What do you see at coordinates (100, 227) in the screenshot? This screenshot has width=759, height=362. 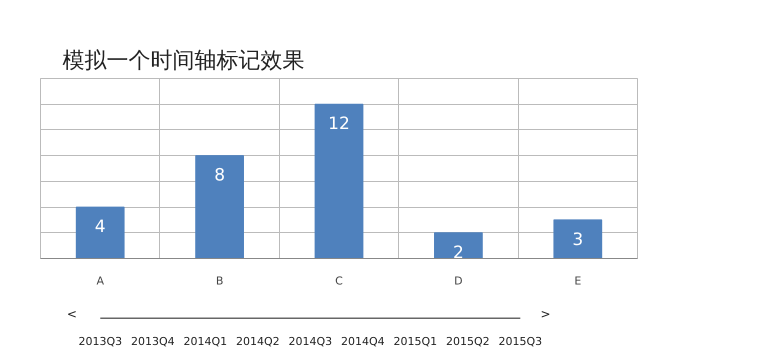 I see `data-label: 4` at bounding box center [100, 227].